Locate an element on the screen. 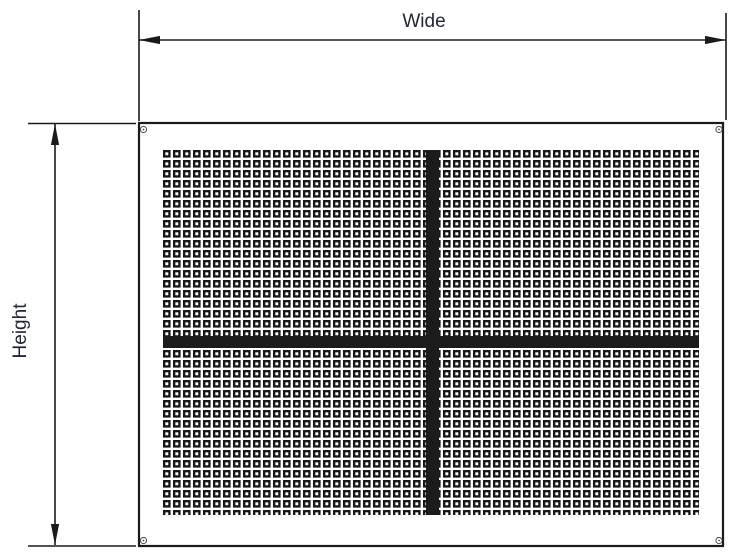  screw-hole-bottom-left is located at coordinates (143, 540).